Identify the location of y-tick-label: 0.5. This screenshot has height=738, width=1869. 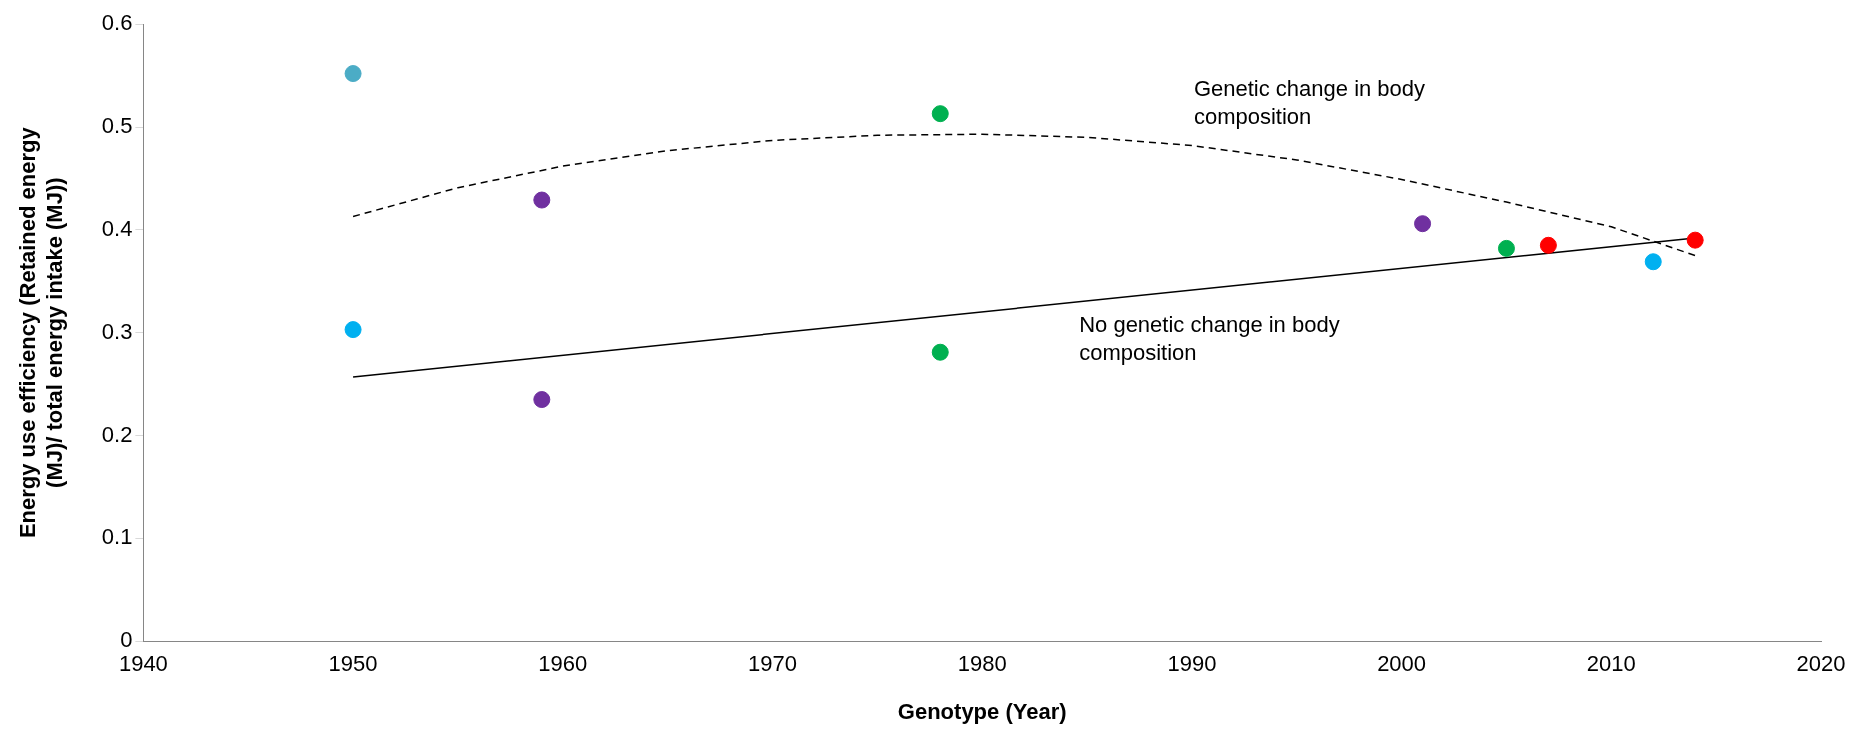
(117, 126).